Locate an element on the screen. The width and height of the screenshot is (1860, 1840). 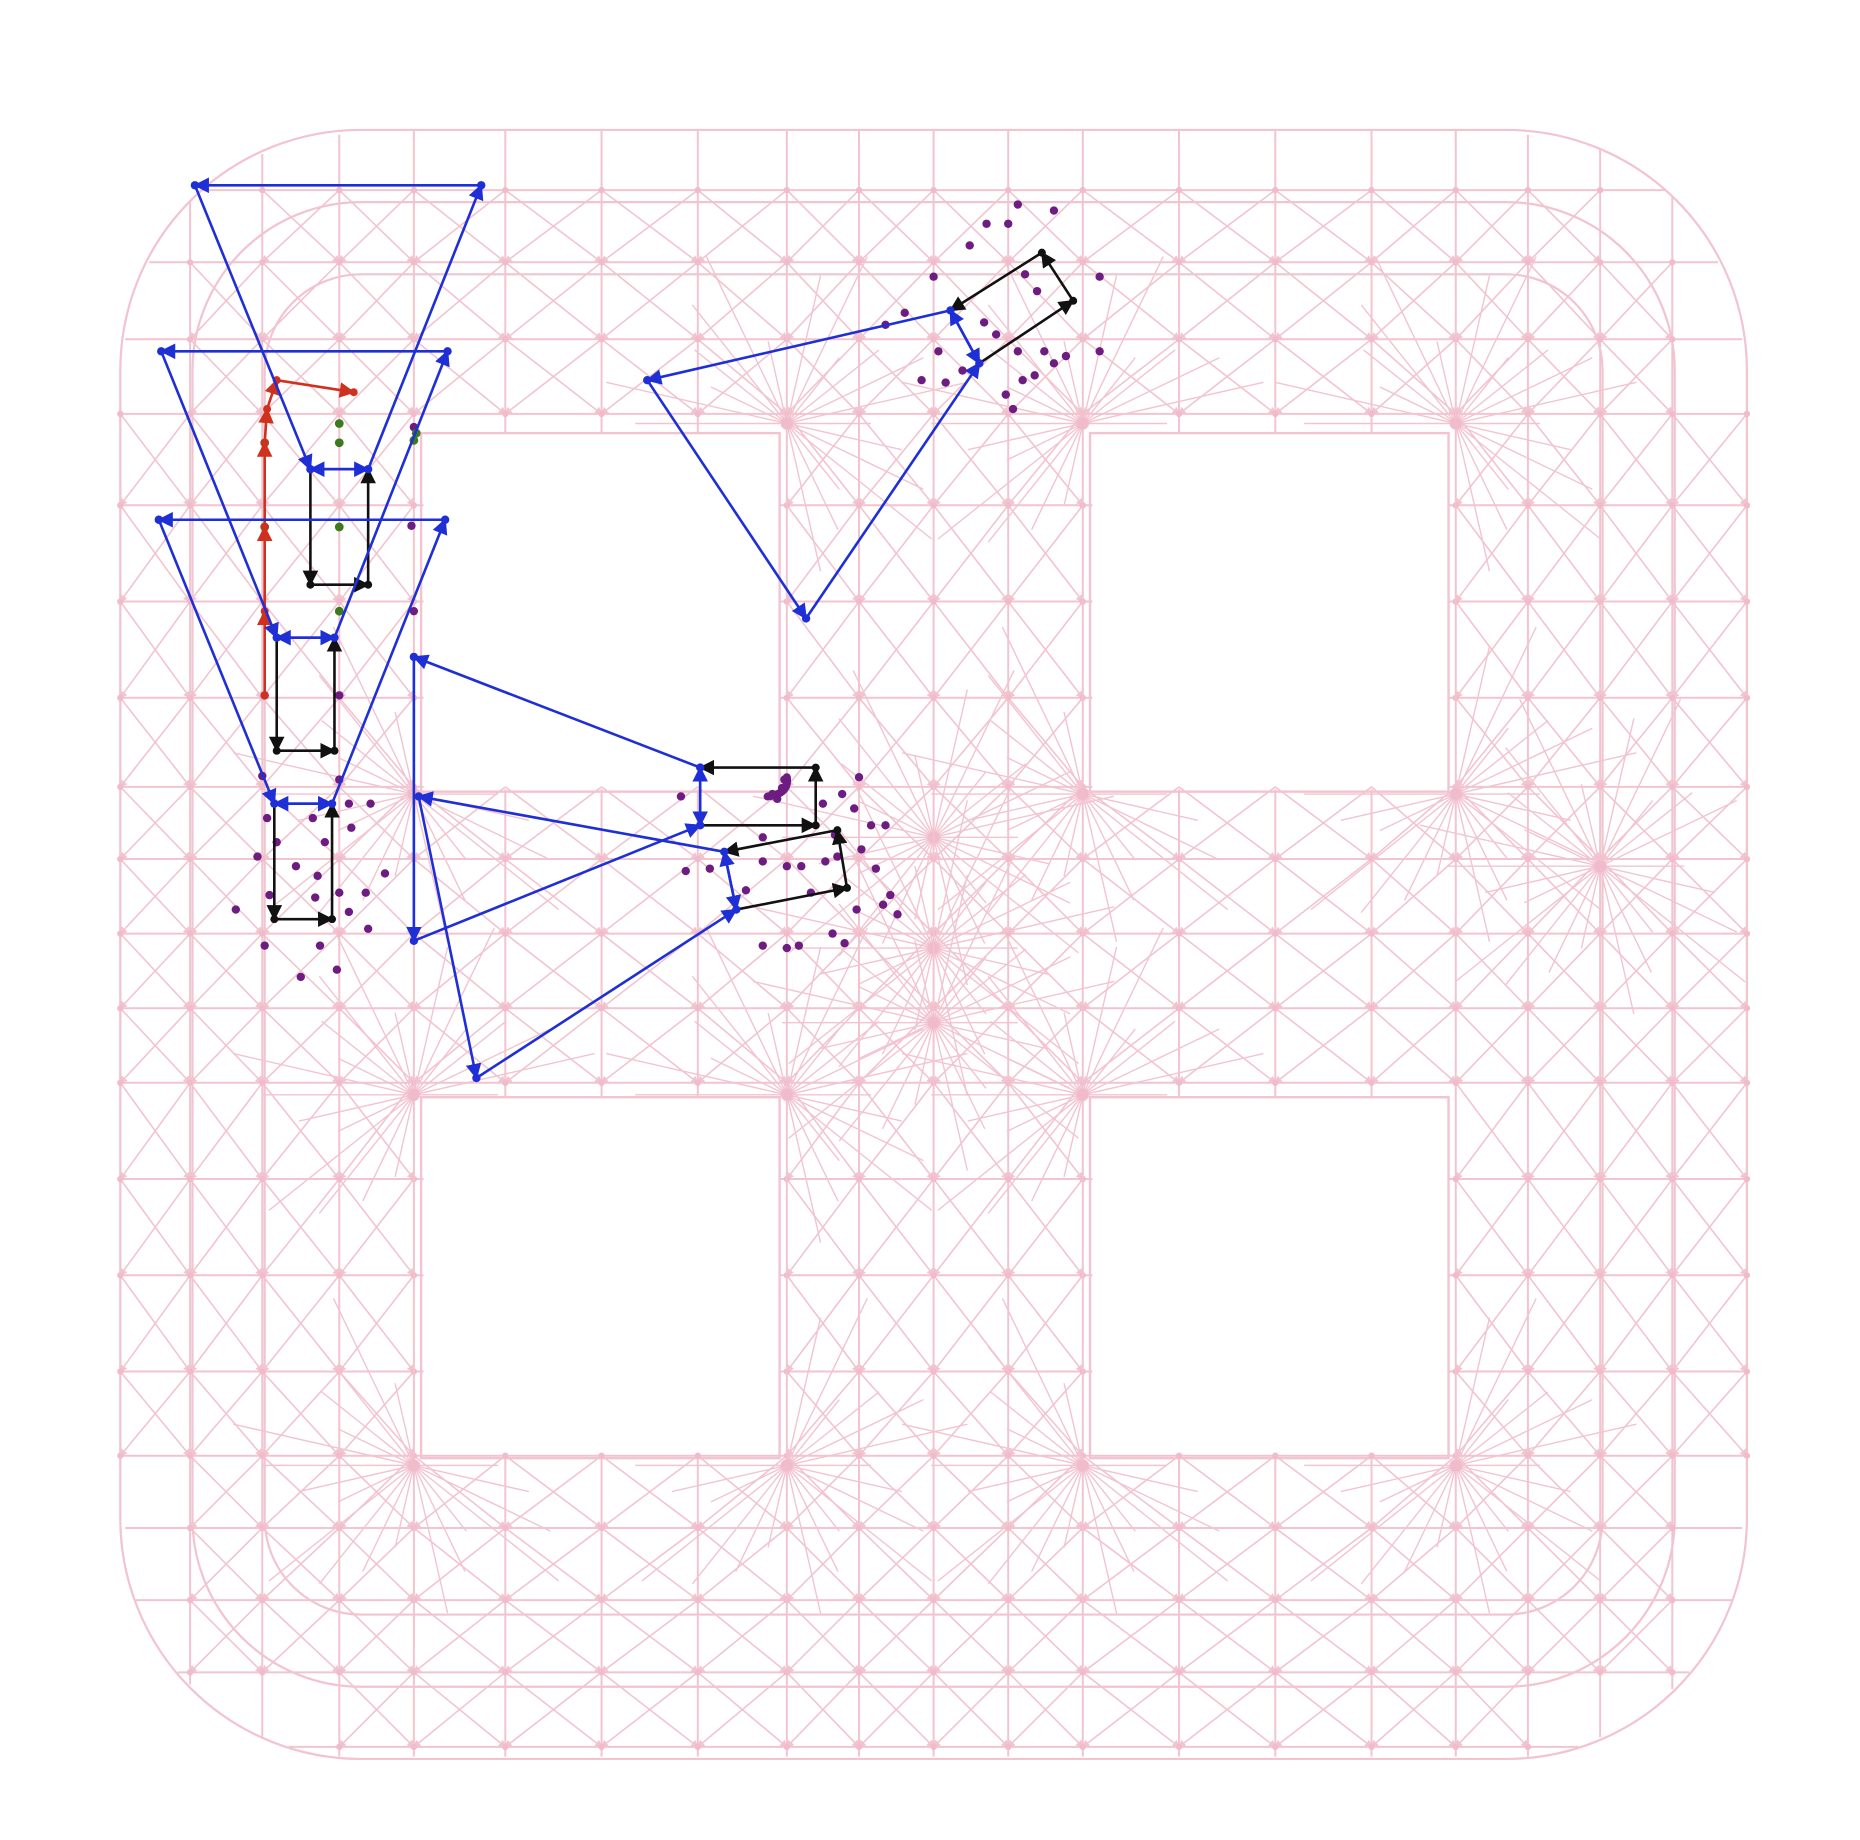
blue-path-edge is located at coordinates (253, 327).